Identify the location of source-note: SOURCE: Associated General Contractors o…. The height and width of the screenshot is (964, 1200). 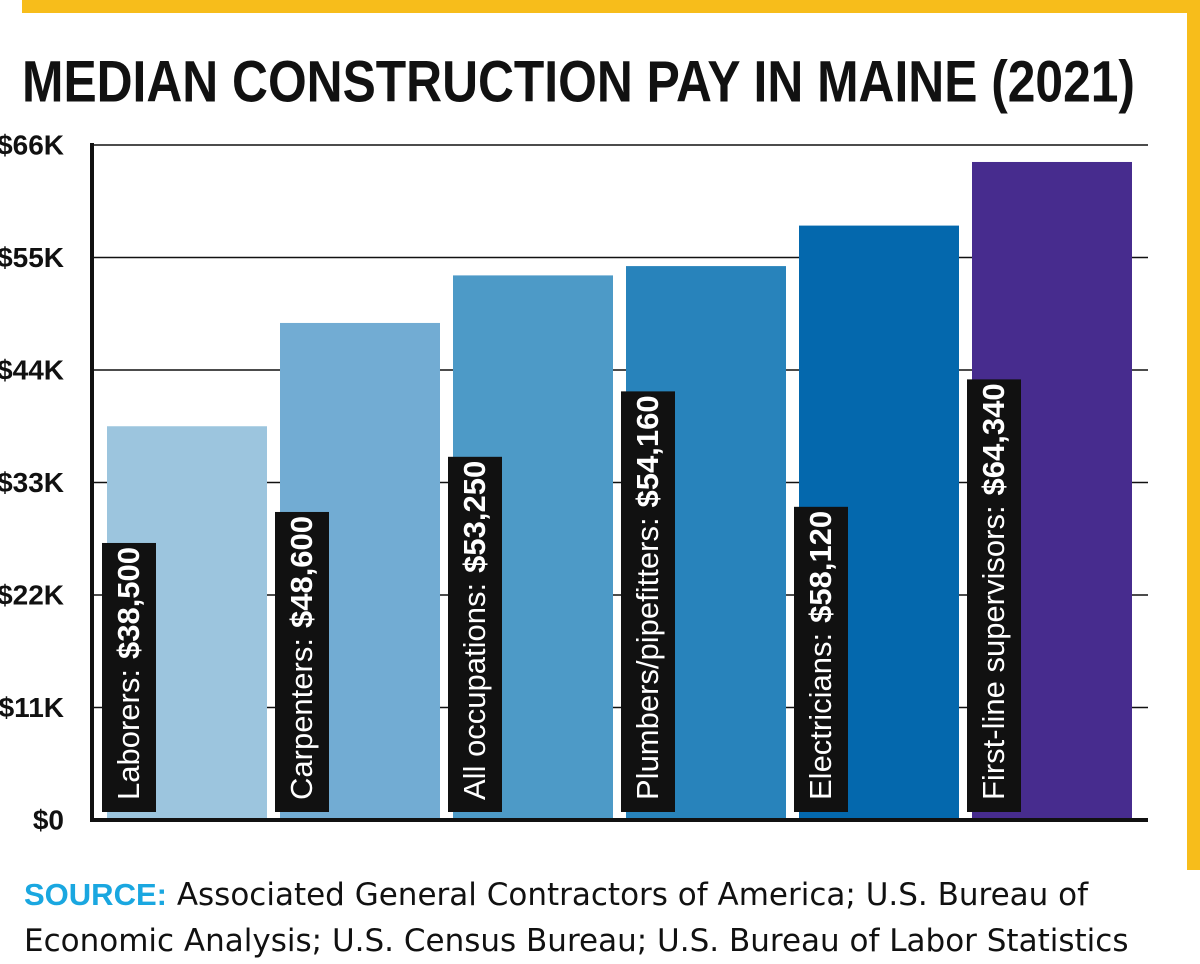
(599, 918).